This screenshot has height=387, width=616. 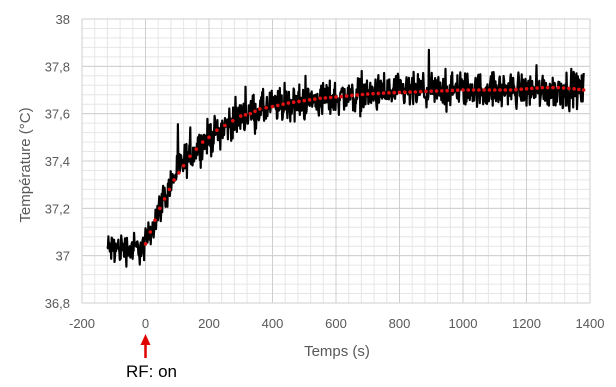 What do you see at coordinates (145, 339) in the screenshot?
I see `arrow-head` at bounding box center [145, 339].